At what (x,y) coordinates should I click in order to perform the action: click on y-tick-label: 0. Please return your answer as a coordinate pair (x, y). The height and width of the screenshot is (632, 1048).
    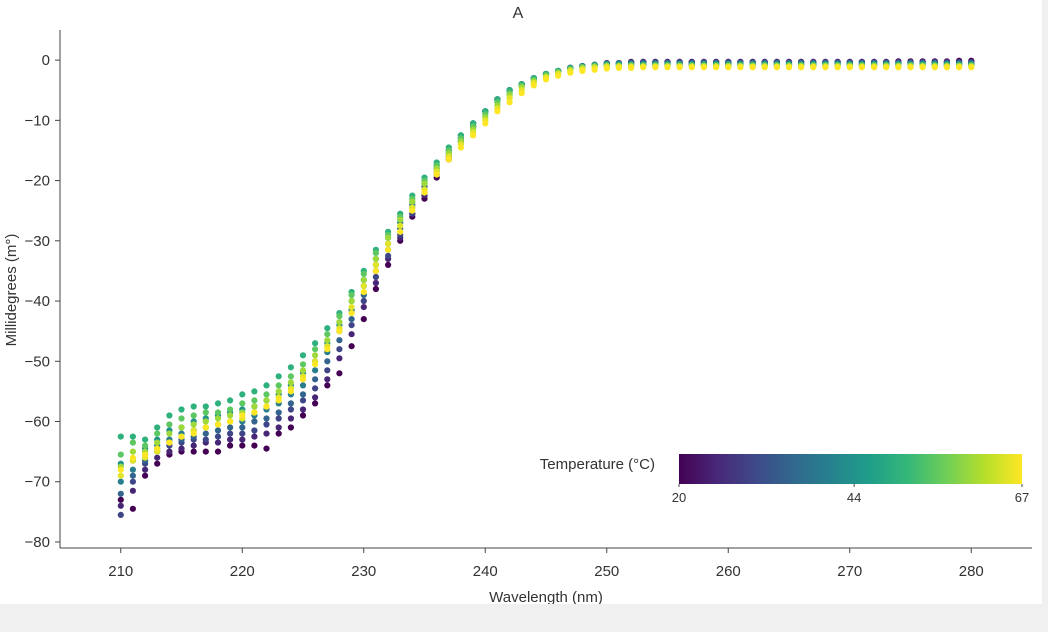
    Looking at the image, I should click on (46, 60).